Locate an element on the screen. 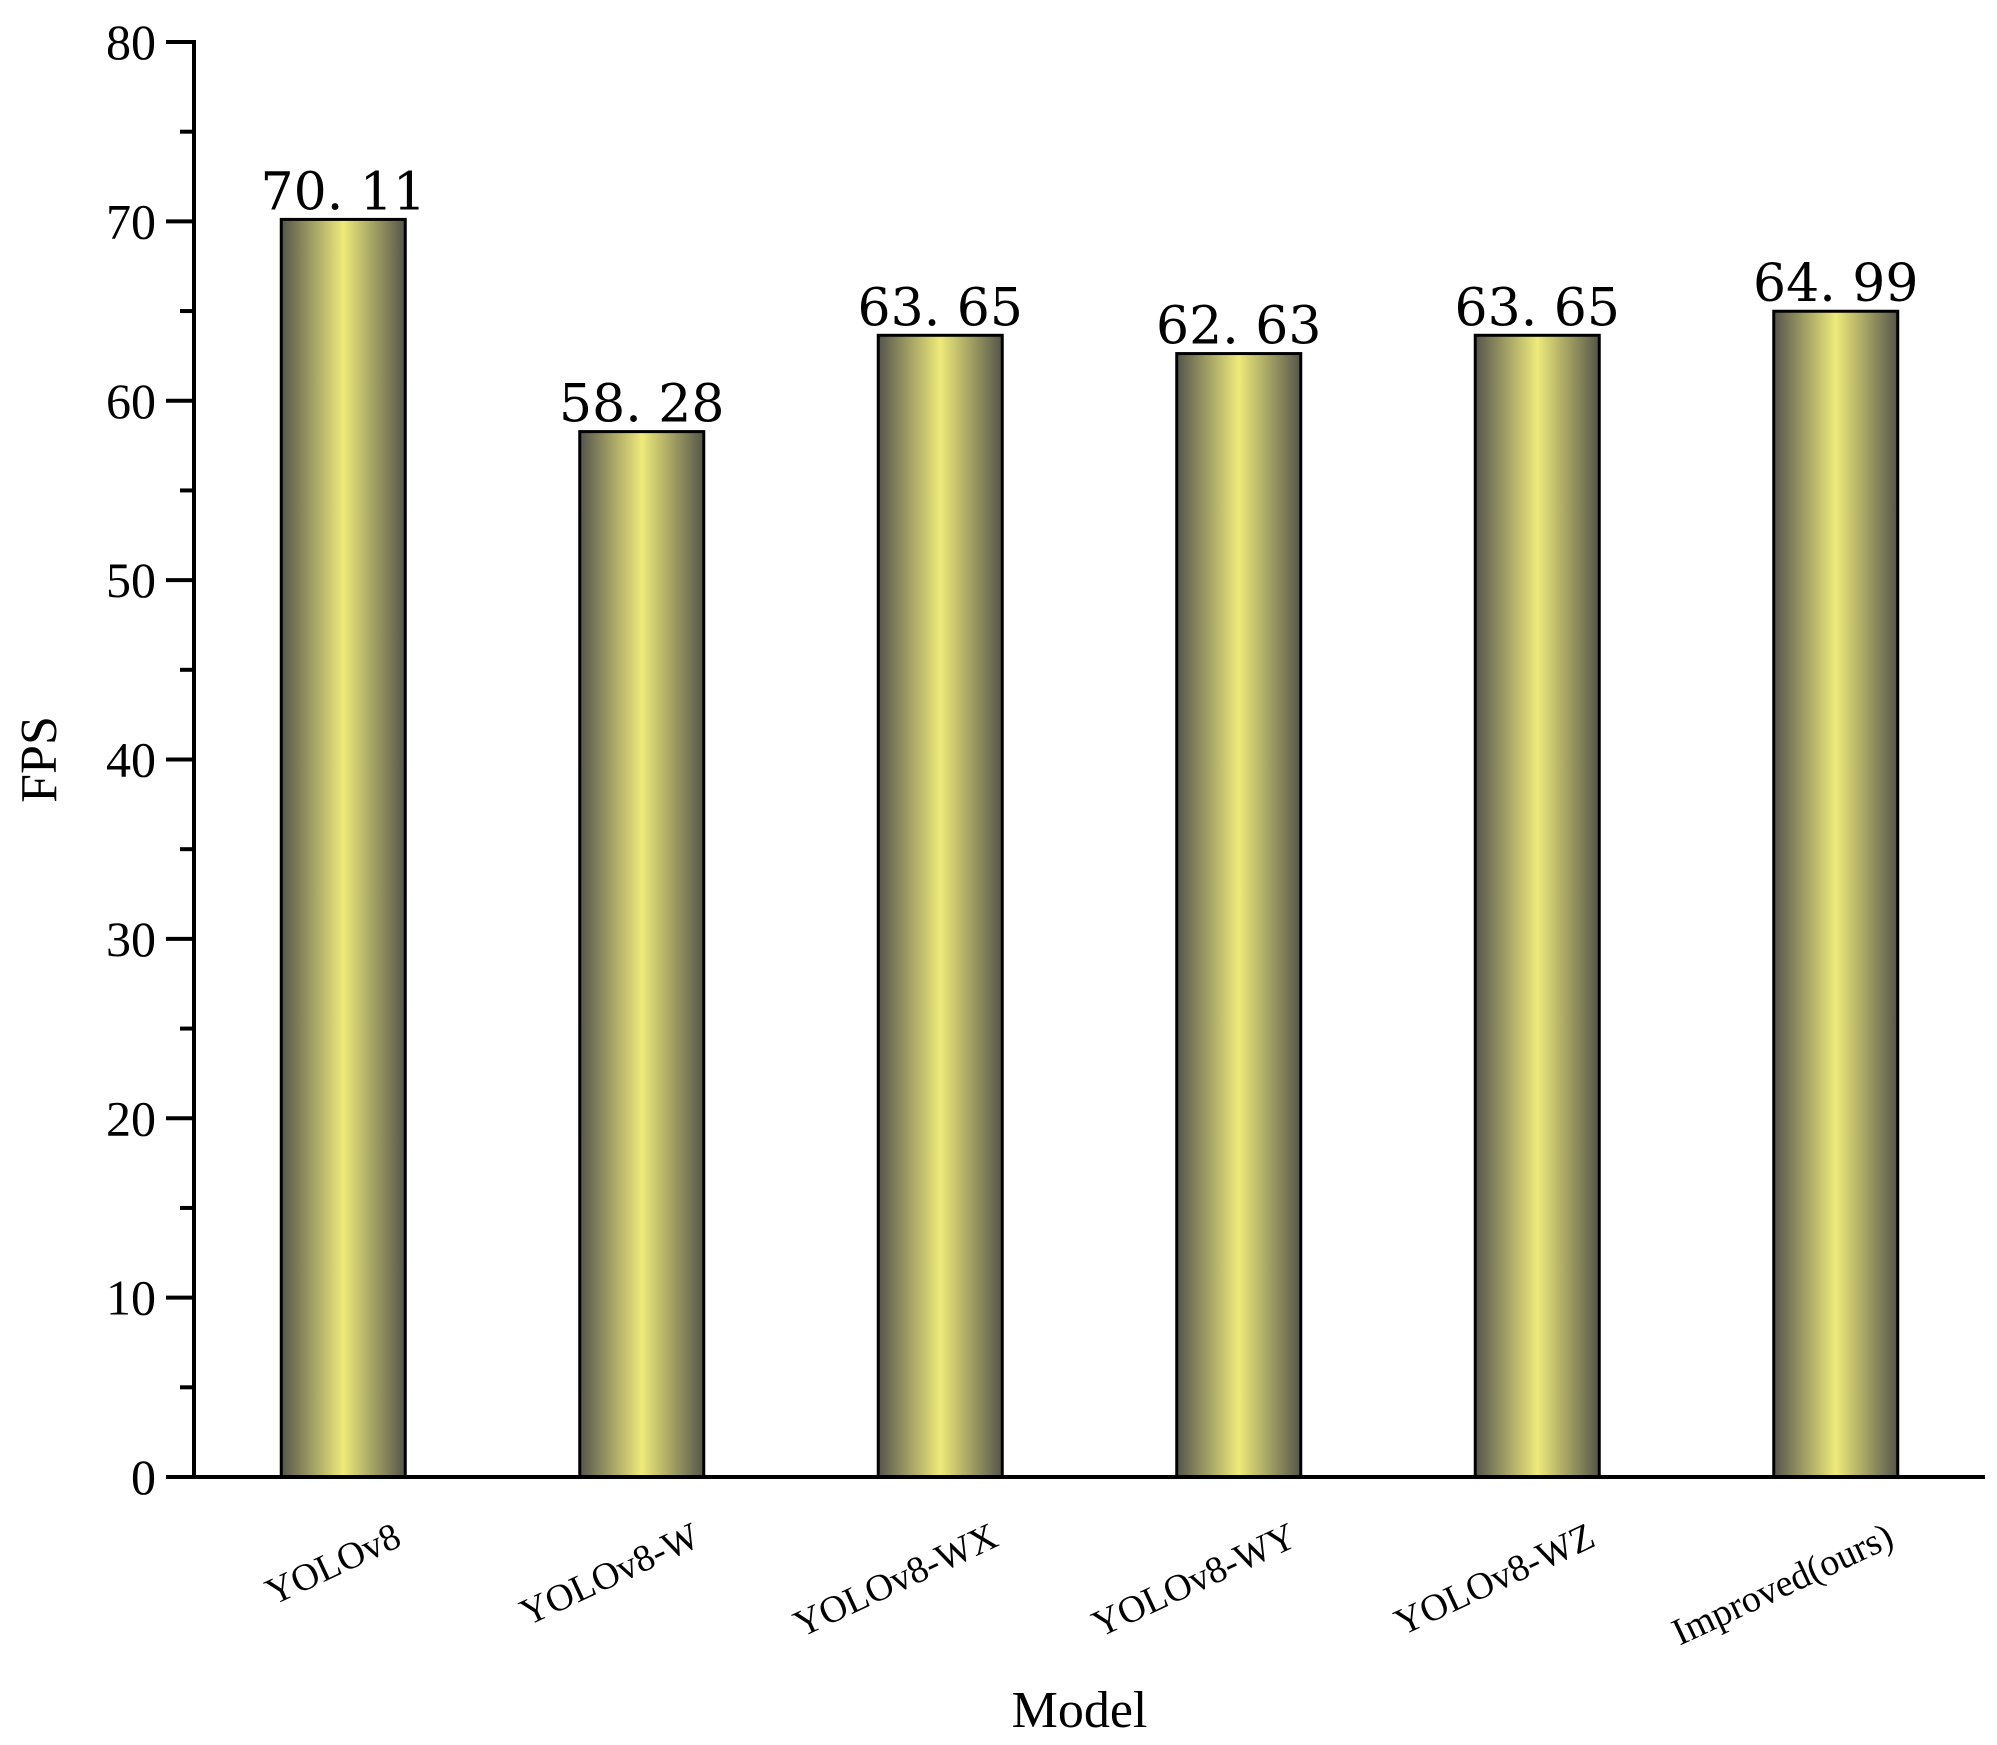 The width and height of the screenshot is (1997, 1745). bar-value-label: 58. 28 is located at coordinates (641, 405).